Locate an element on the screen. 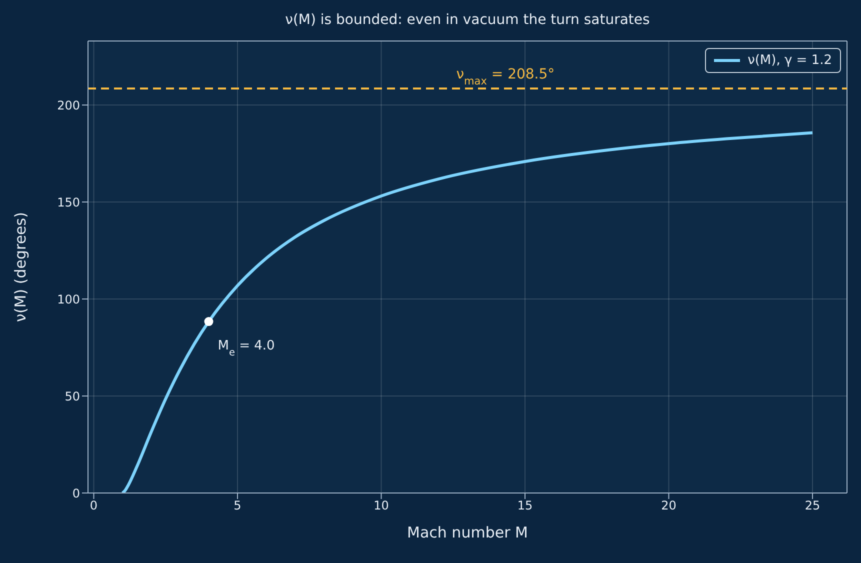 The image size is (861, 563). chart-title: ν(M) is bounded: even in vacuum the turn saturates is located at coordinates (467, 20).